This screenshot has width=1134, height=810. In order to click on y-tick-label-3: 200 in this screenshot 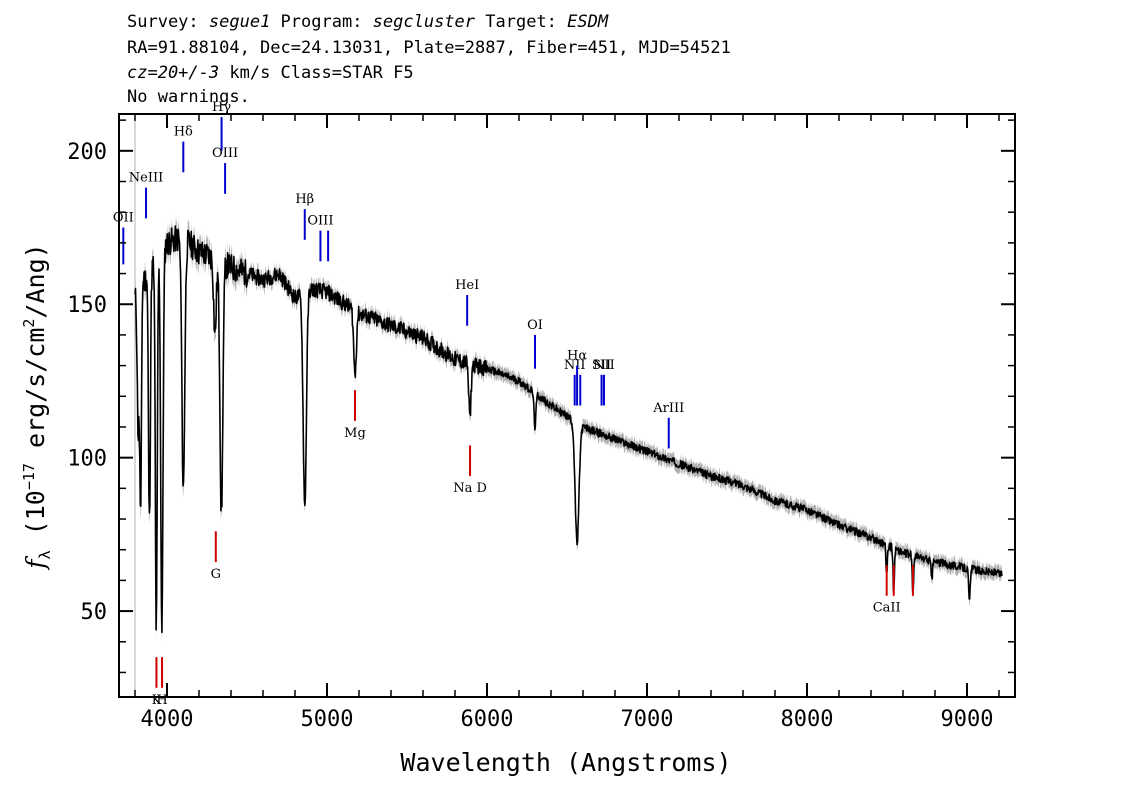, I will do `click(87, 152)`.